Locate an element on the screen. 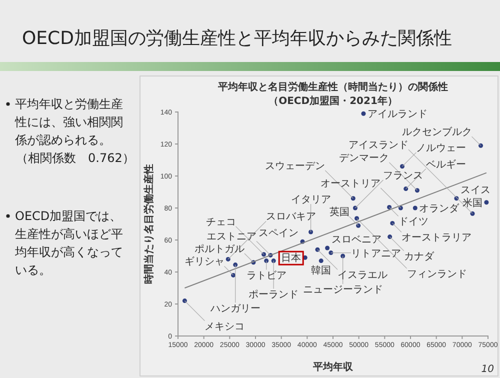  annotation: 英国 is located at coordinates (339, 212).